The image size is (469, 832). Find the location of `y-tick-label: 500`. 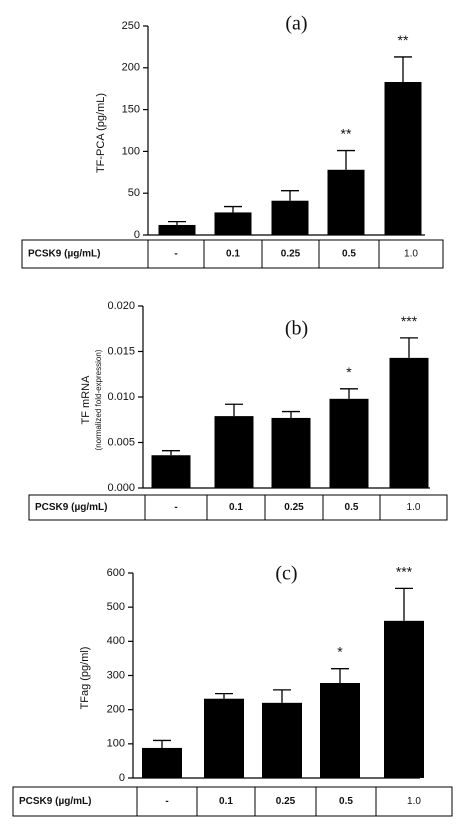

y-tick-label: 500 is located at coordinates (116, 607).